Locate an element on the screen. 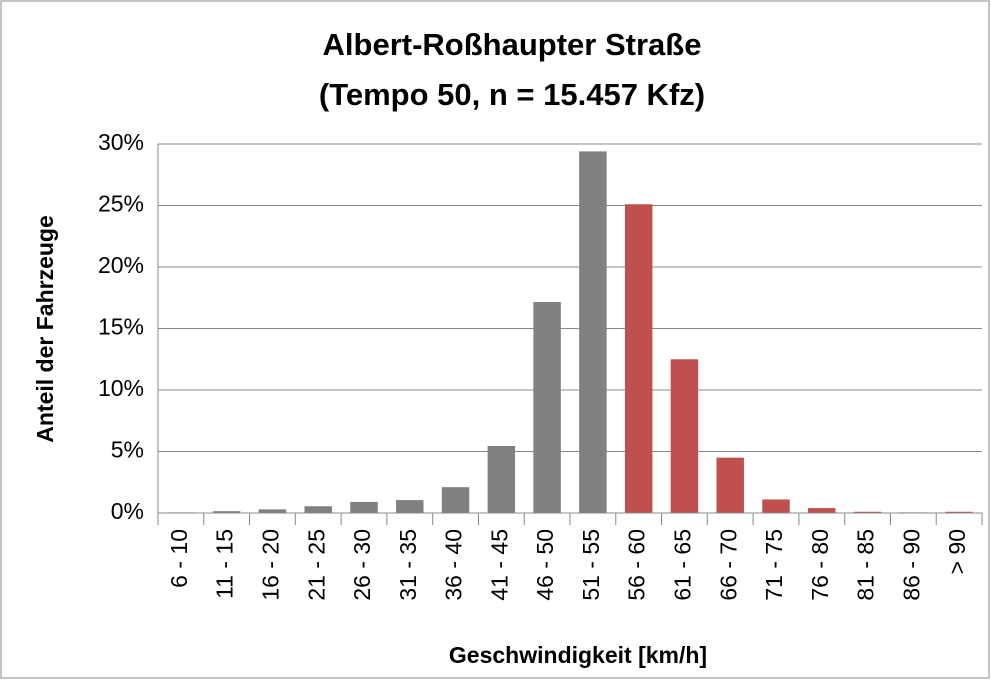 Image resolution: width=991 pixels, height=680 pixels. x-tick-label: 51 - 55 is located at coordinates (591, 565).